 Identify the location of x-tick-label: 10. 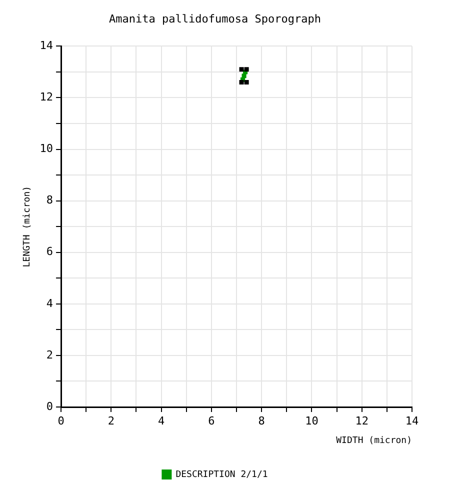
(311, 421).